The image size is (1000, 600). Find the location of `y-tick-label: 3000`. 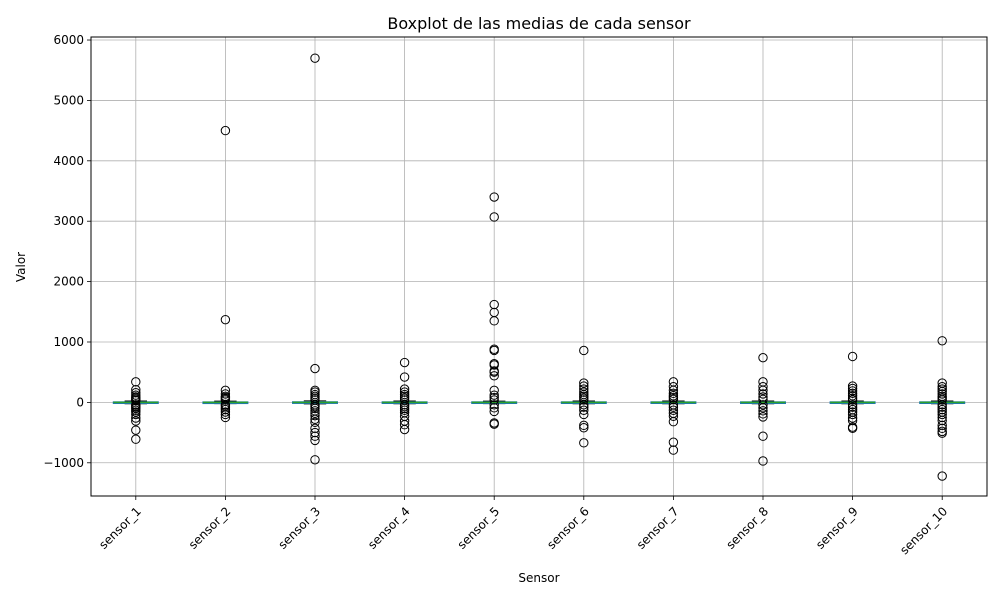

y-tick-label: 3000 is located at coordinates (68, 221).